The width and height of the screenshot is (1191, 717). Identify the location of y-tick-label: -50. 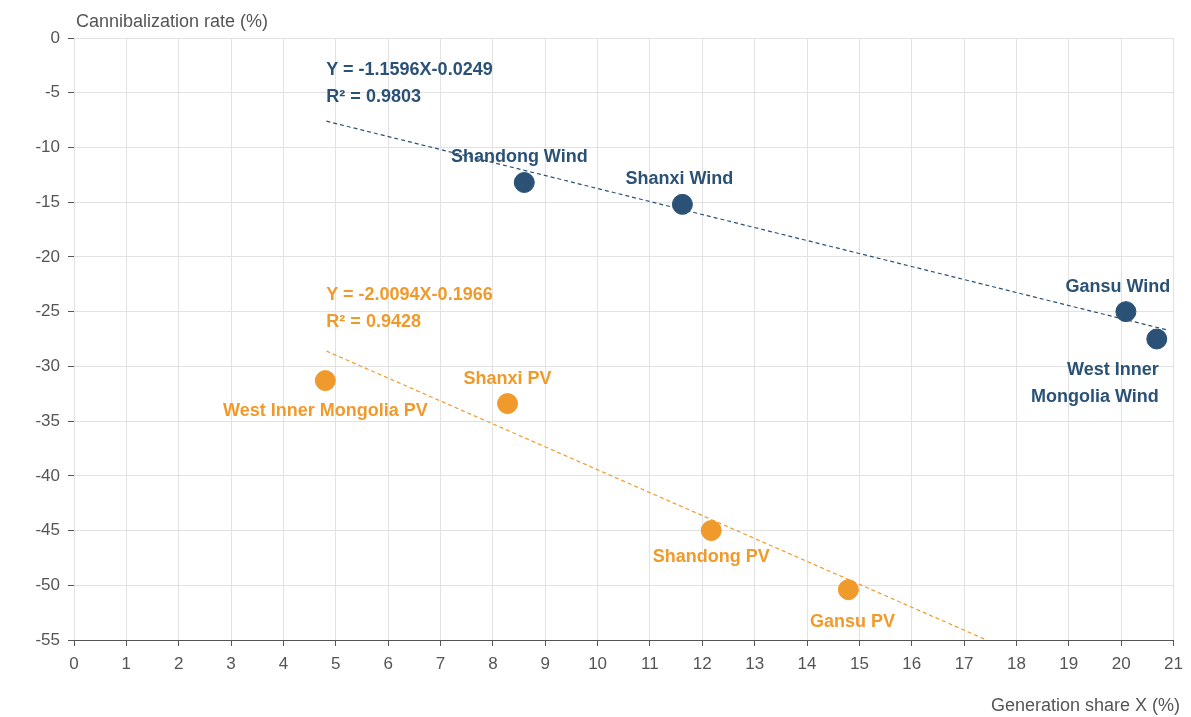
(47, 584).